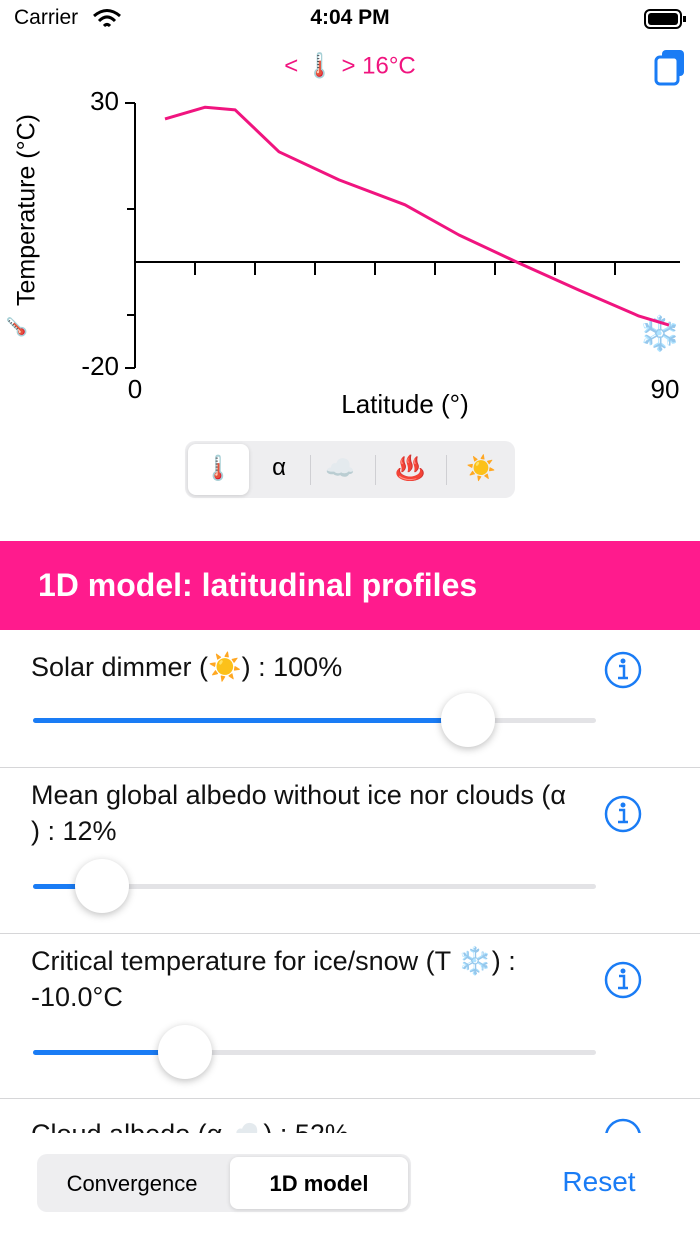 The width and height of the screenshot is (700, 1244). Describe the element at coordinates (224, 1183) in the screenshot. I see `mode-switch: Convergence 1D model` at that location.